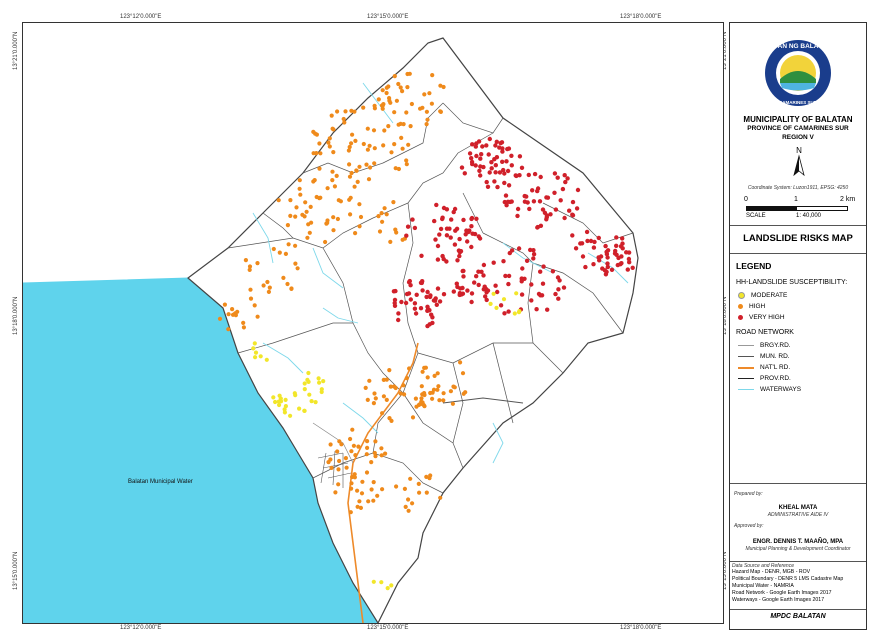 This screenshot has width=887, height=640. I want to click on moderate-dot-icon, so click(741, 295).